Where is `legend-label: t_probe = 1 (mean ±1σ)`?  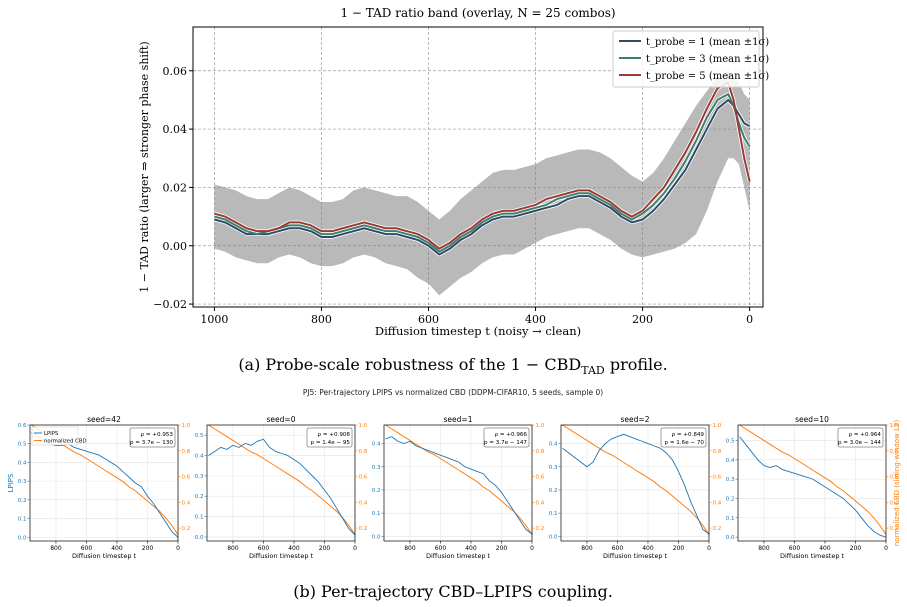
legend-label: t_probe = 1 (mean ±1σ) is located at coordinates (707, 42).